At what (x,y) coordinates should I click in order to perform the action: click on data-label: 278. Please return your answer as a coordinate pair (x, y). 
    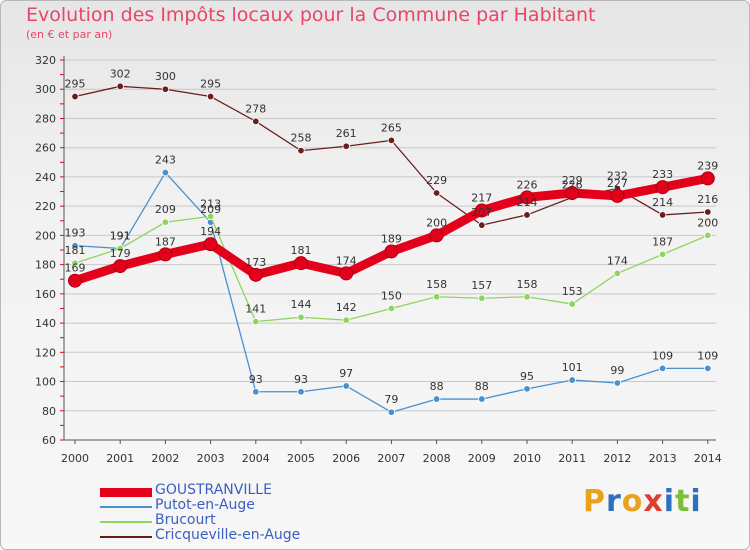
    Looking at the image, I should click on (255, 108).